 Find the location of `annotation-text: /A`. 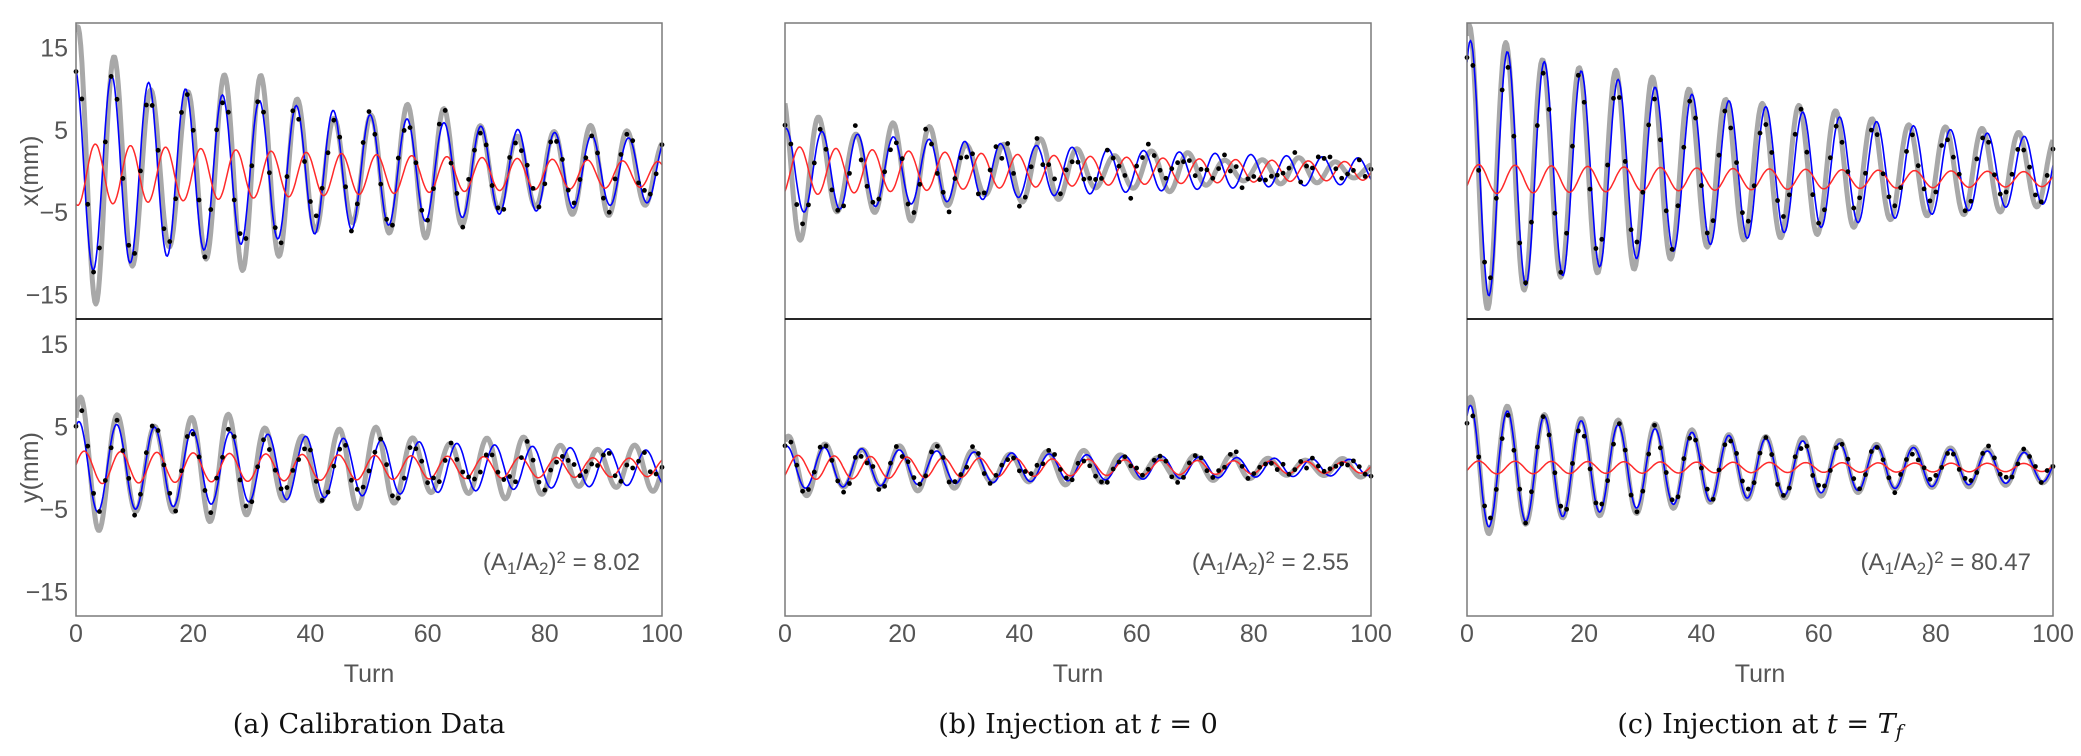

annotation-text: /A is located at coordinates (527, 562).